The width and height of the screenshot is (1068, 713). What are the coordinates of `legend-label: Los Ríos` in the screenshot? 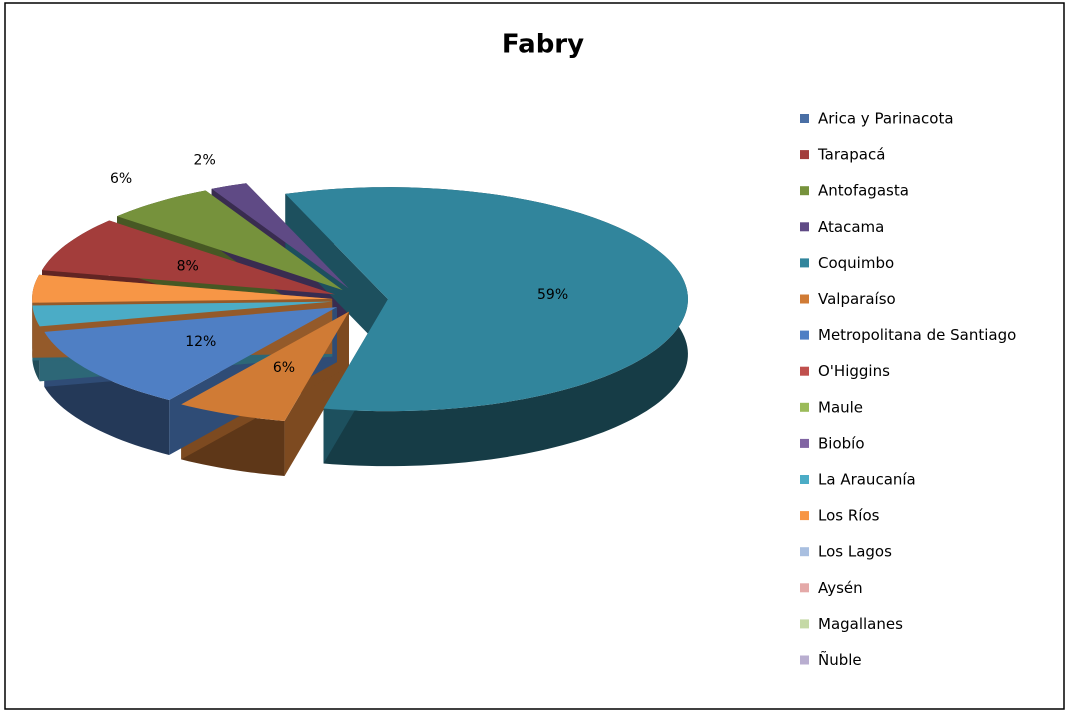 It's located at (849, 516).